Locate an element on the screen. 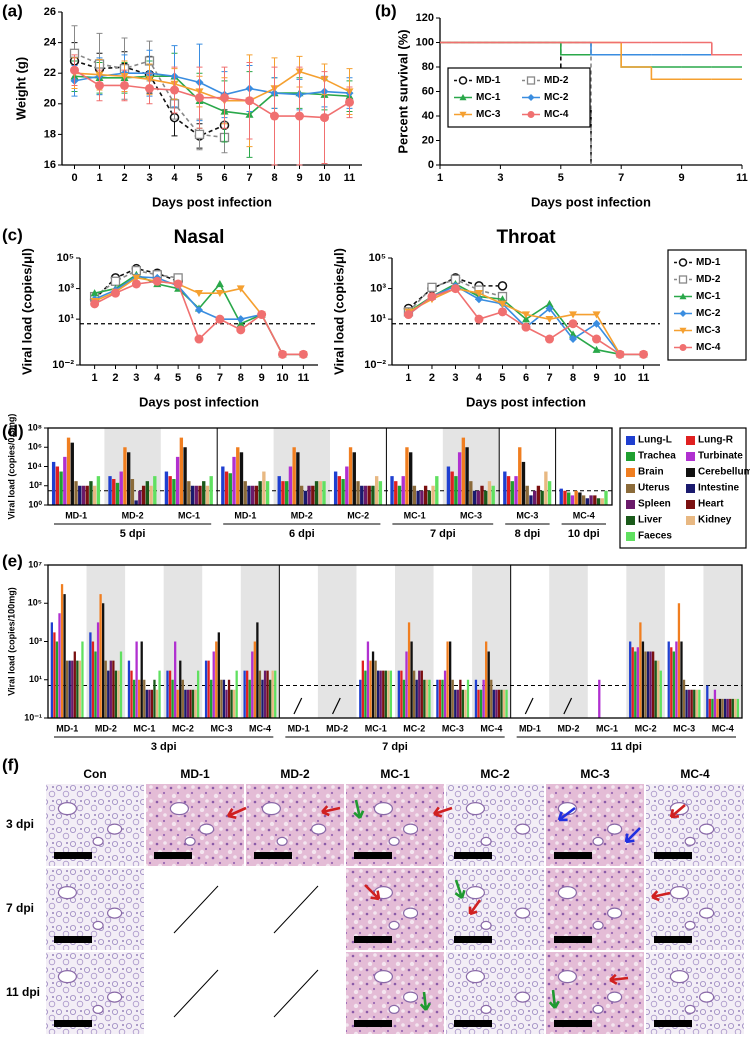  y-axis-label: Viral load (copies/μl) is located at coordinates (26, 311).